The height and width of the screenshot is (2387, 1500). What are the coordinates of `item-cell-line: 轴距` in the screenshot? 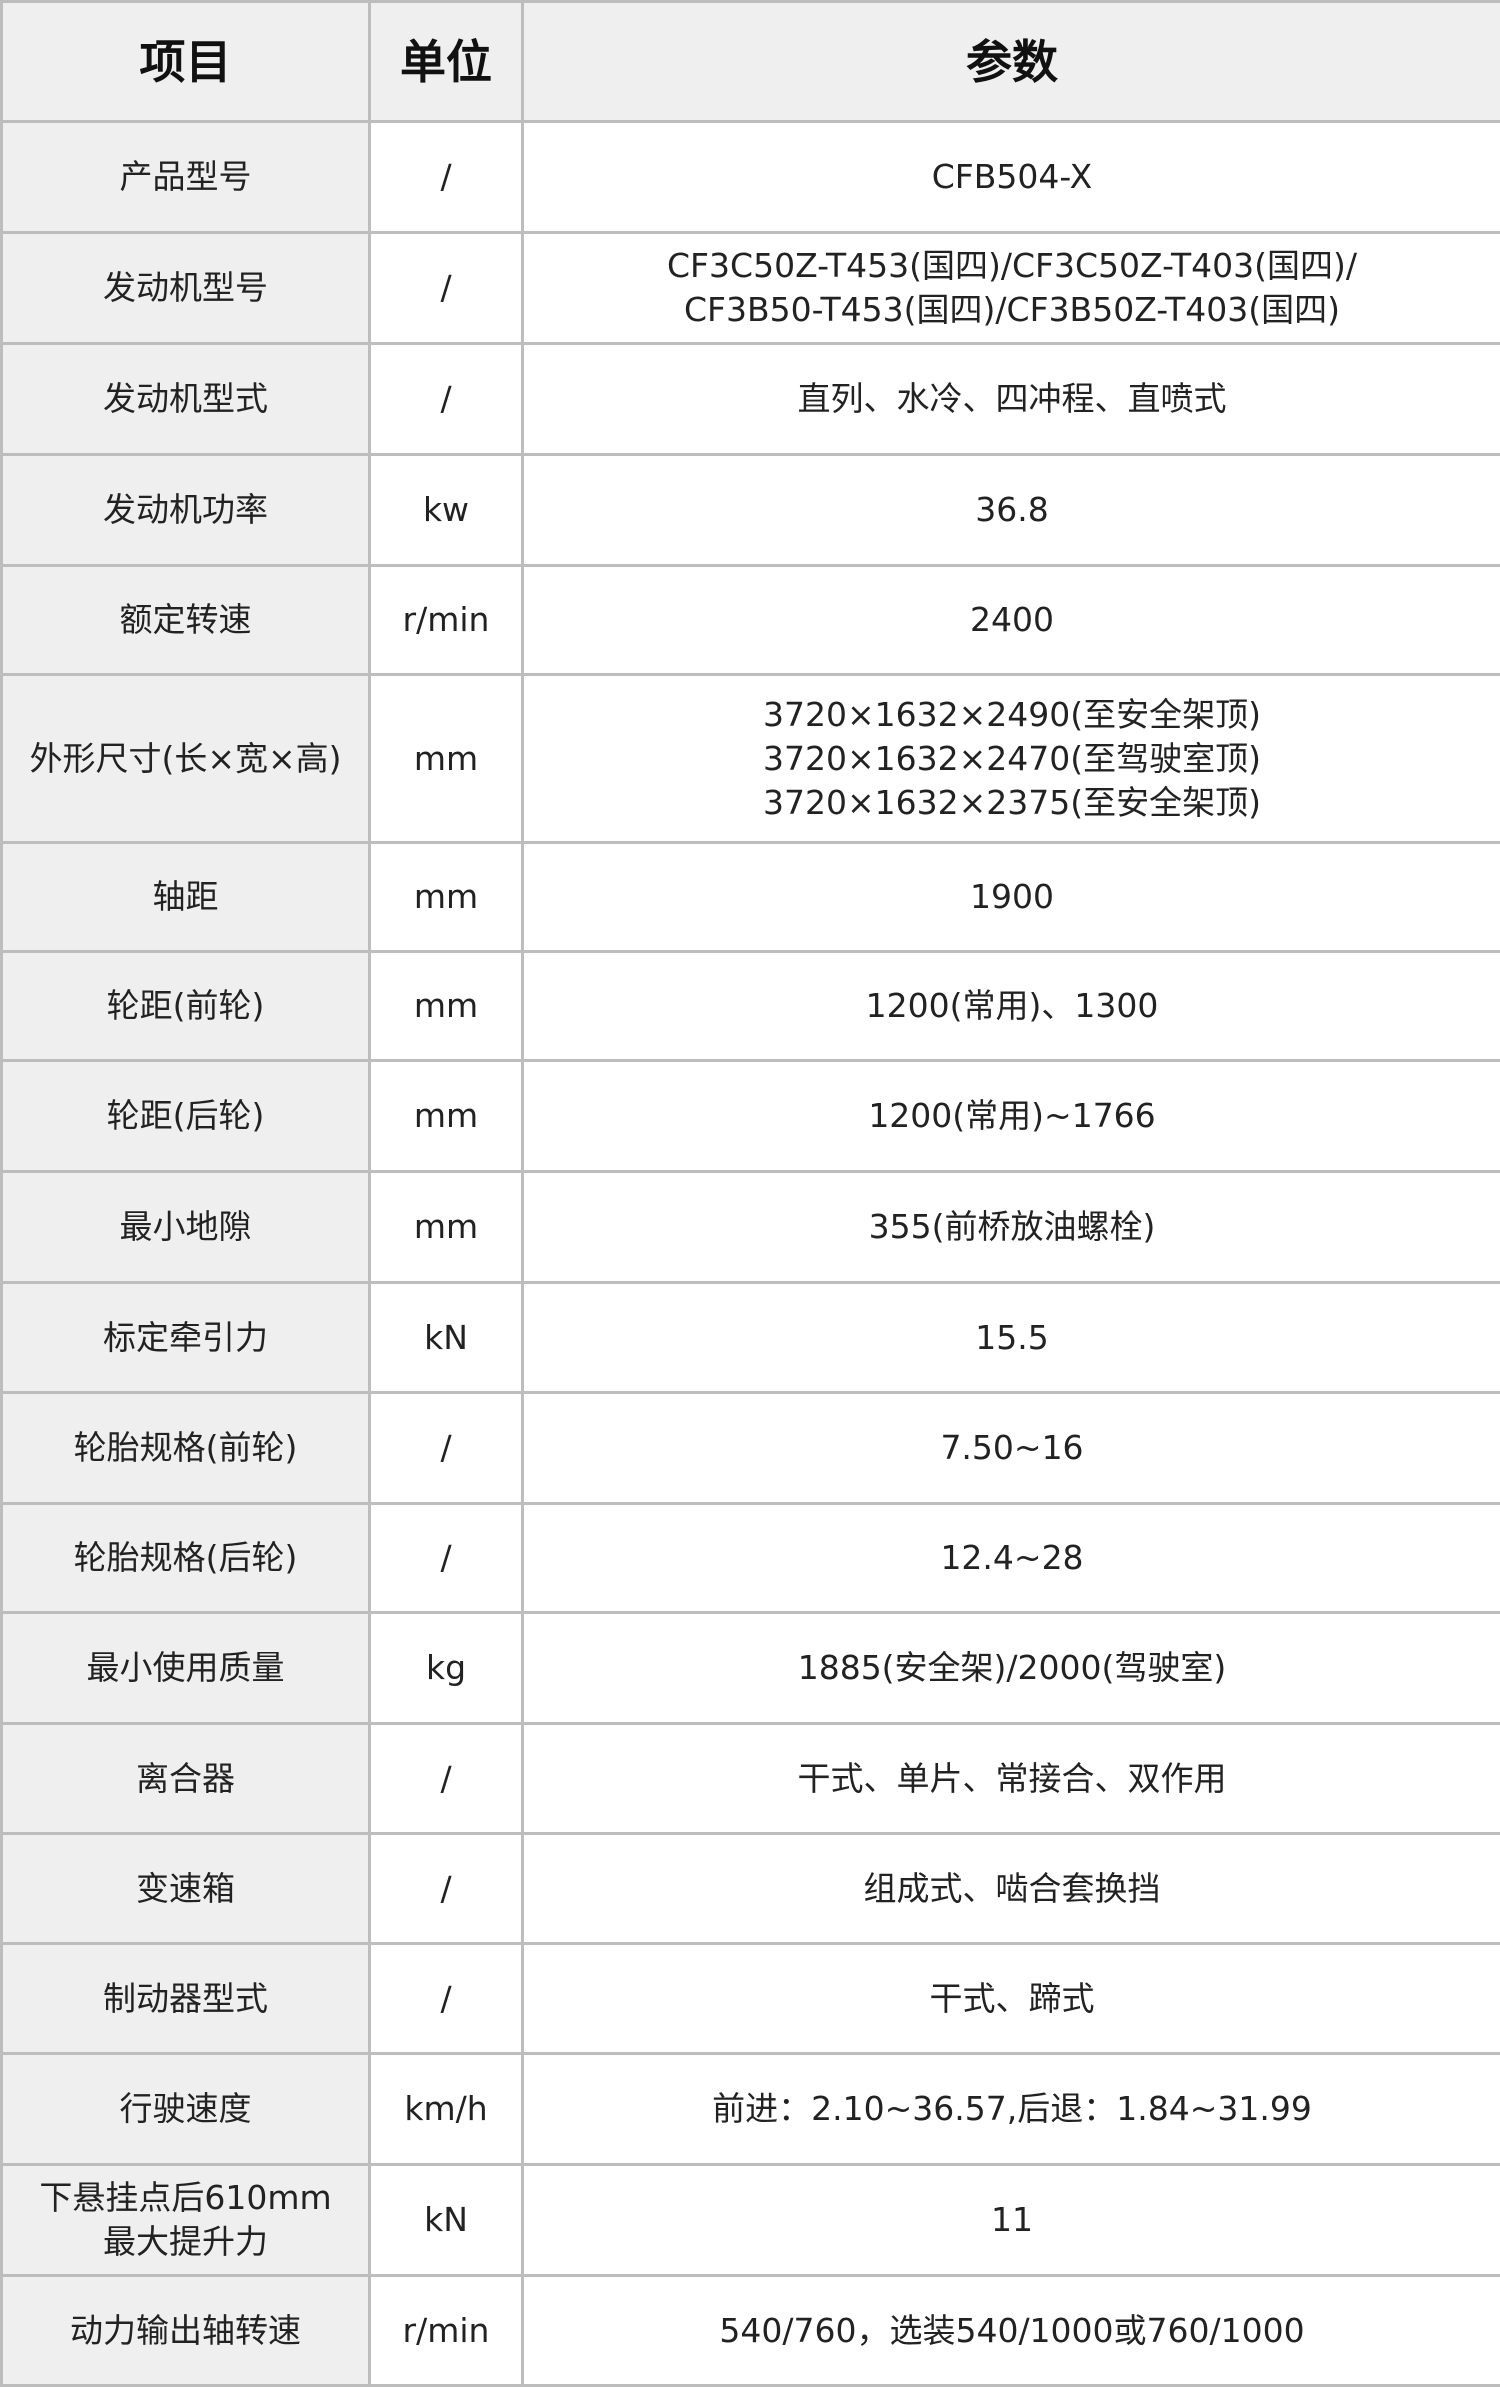 It's located at (185, 897).